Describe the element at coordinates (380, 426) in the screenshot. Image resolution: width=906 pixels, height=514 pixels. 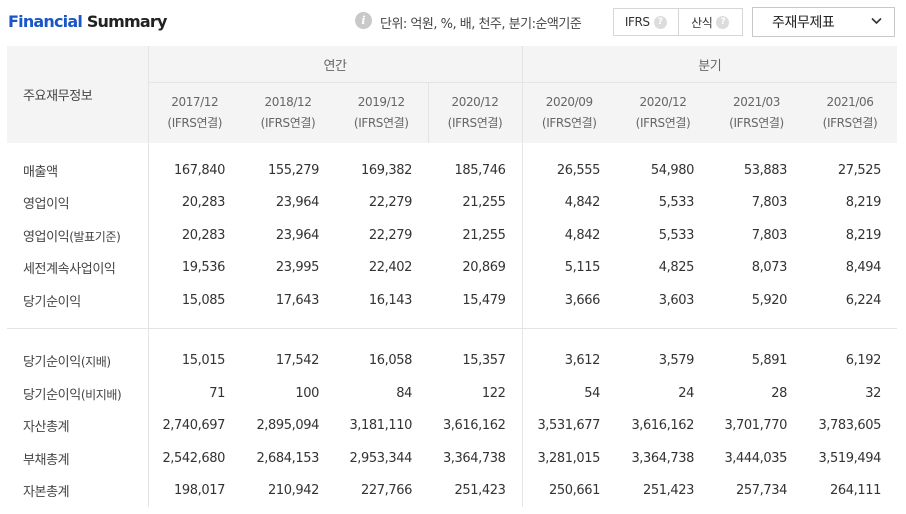
I see `value-cell: 3,181,110` at that location.